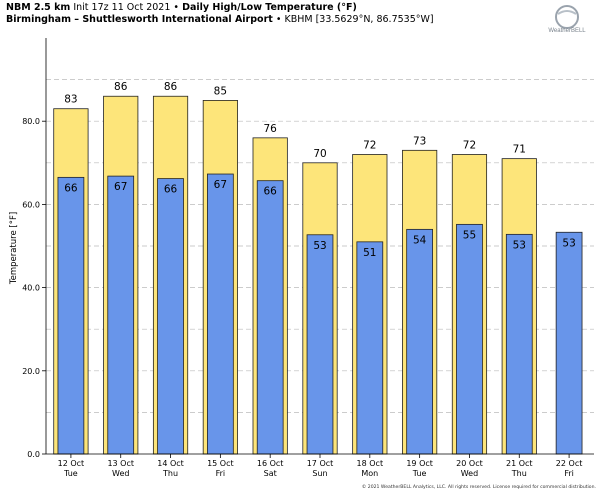 Image resolution: width=600 pixels, height=493 pixels. I want to click on y-tick-label: 40.0, so click(31, 288).